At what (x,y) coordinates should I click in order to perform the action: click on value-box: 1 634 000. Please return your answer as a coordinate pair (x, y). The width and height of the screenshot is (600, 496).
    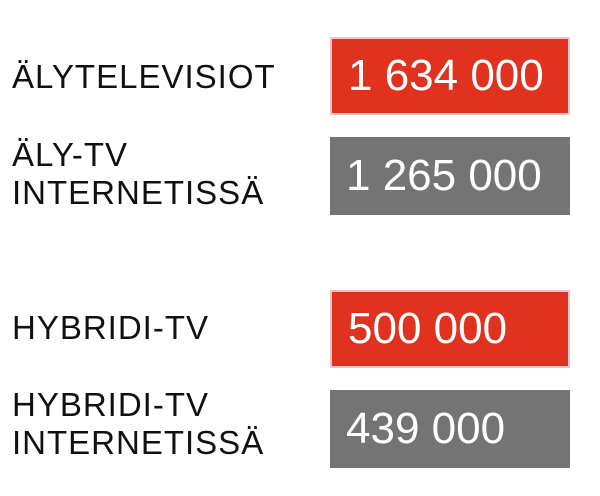
    Looking at the image, I should click on (450, 76).